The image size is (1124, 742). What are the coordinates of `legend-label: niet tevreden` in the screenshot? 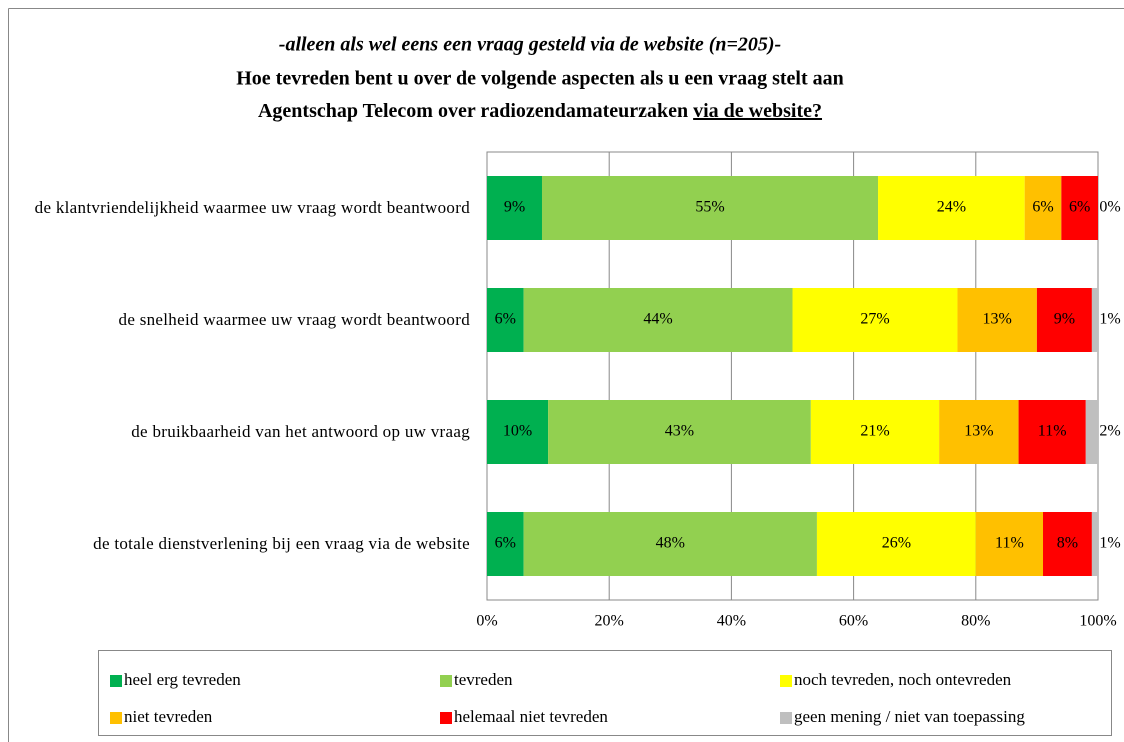 It's located at (168, 716).